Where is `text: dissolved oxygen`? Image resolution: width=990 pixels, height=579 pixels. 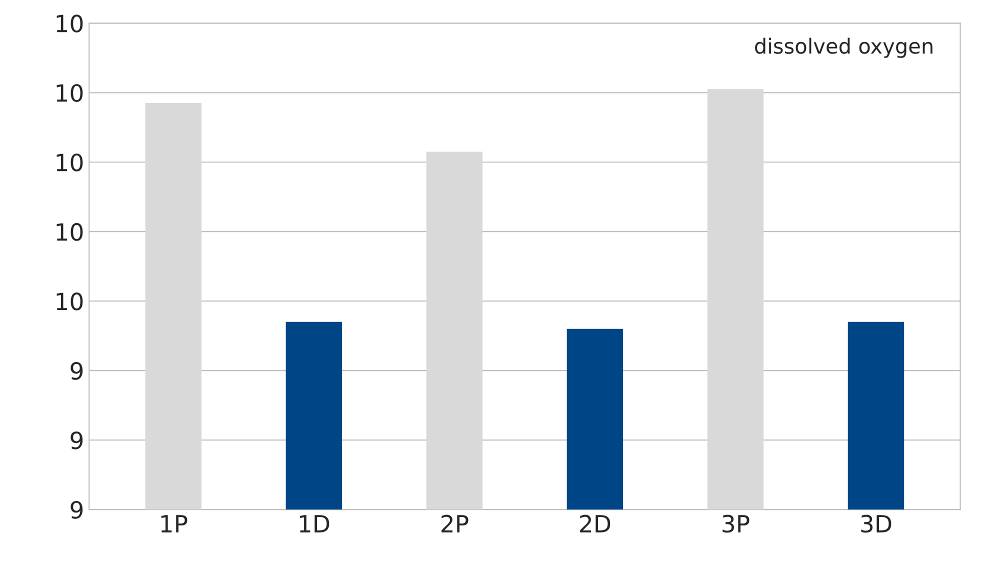
text: dissolved oxygen is located at coordinates (843, 48).